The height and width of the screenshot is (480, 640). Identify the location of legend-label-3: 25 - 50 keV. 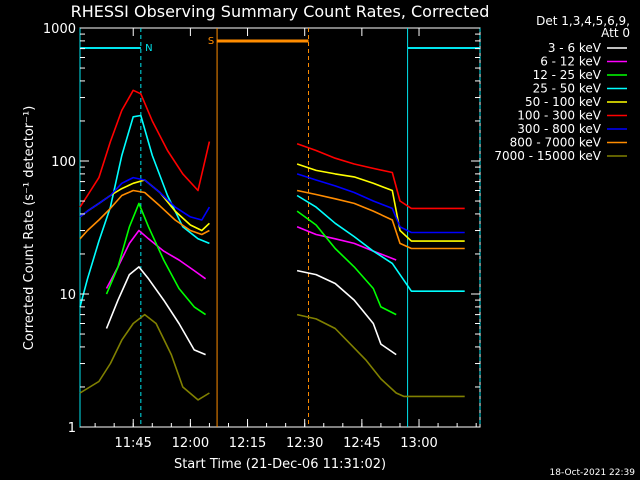
(567, 89).